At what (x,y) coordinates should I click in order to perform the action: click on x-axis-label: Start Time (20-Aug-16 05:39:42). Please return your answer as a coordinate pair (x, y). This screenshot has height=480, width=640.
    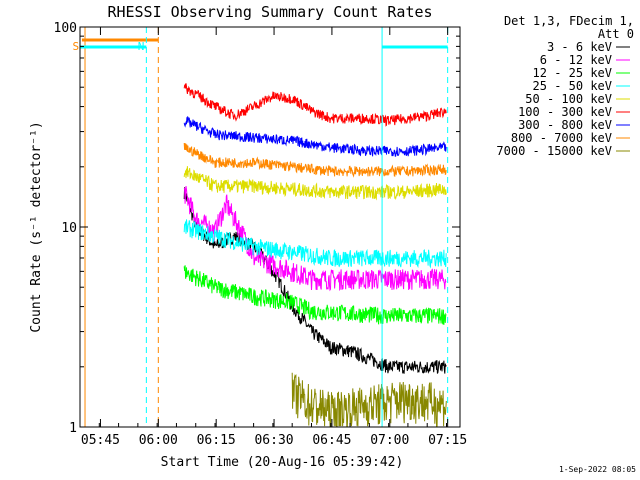
    Looking at the image, I should click on (282, 462).